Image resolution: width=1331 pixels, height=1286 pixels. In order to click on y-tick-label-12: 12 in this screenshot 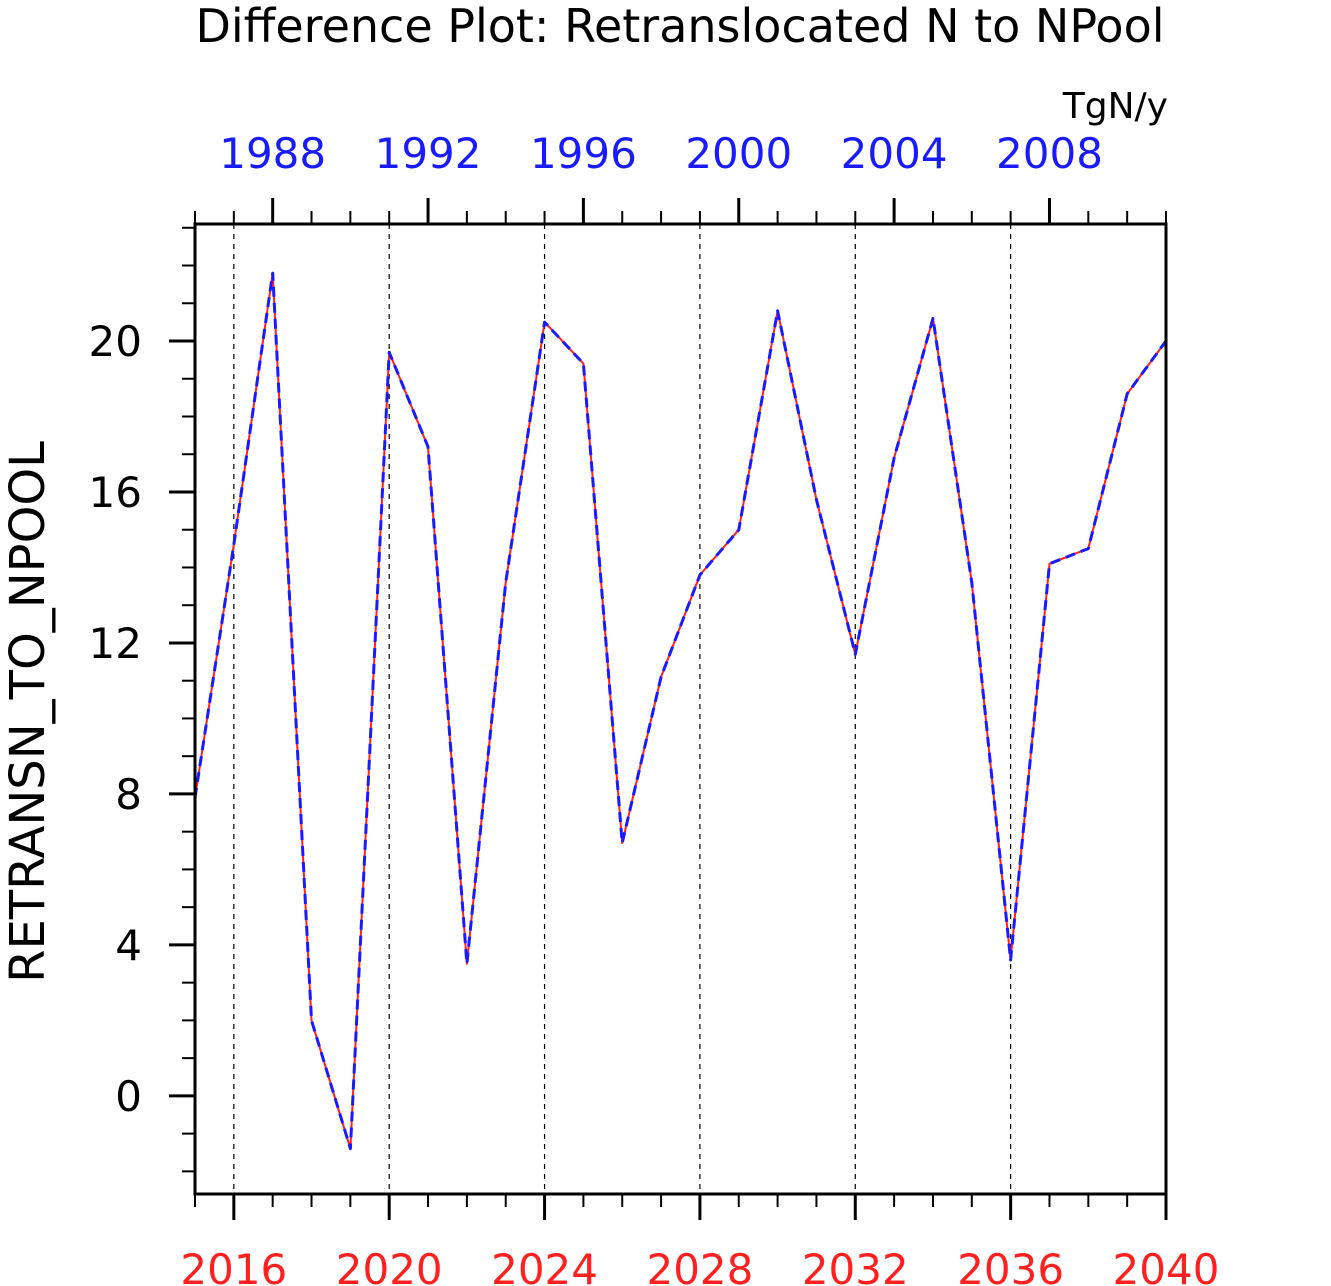, I will do `click(115, 643)`.